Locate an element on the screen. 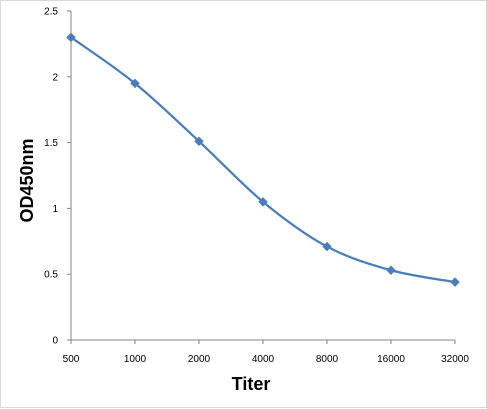  y-tick-label: 2 is located at coordinates (55, 77).